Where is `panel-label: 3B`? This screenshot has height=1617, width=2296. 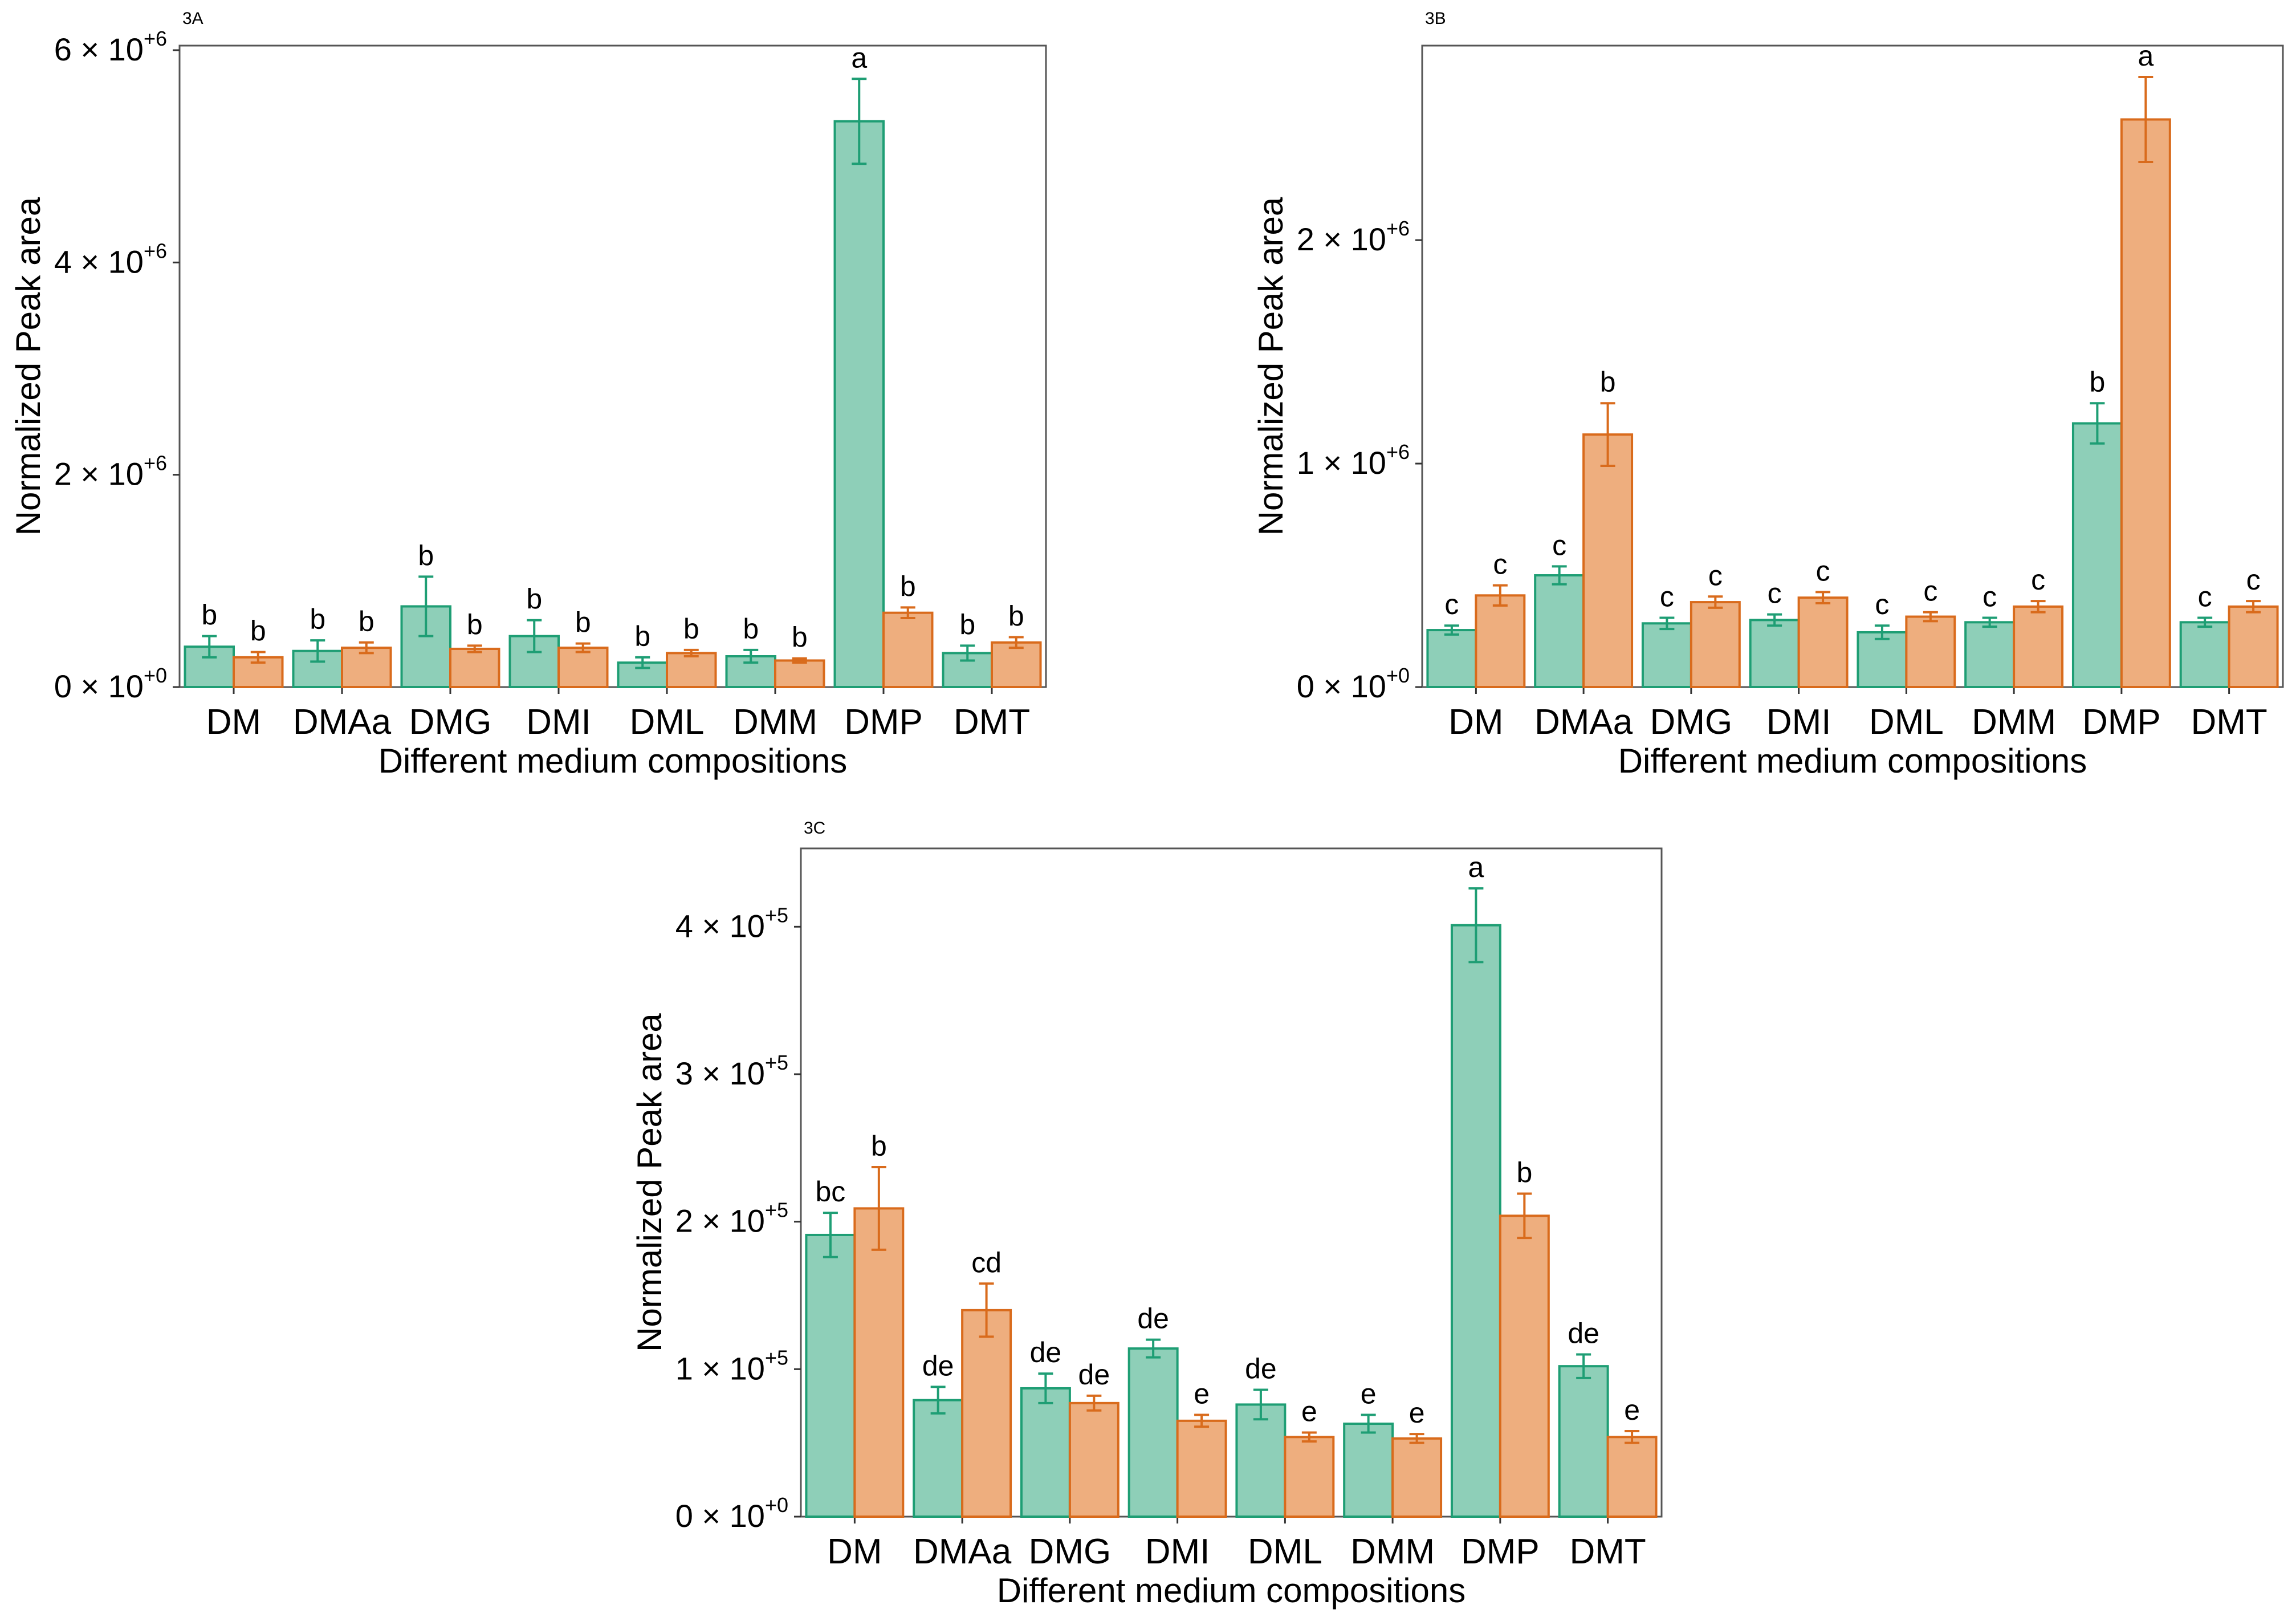 panel-label: 3B is located at coordinates (1436, 18).